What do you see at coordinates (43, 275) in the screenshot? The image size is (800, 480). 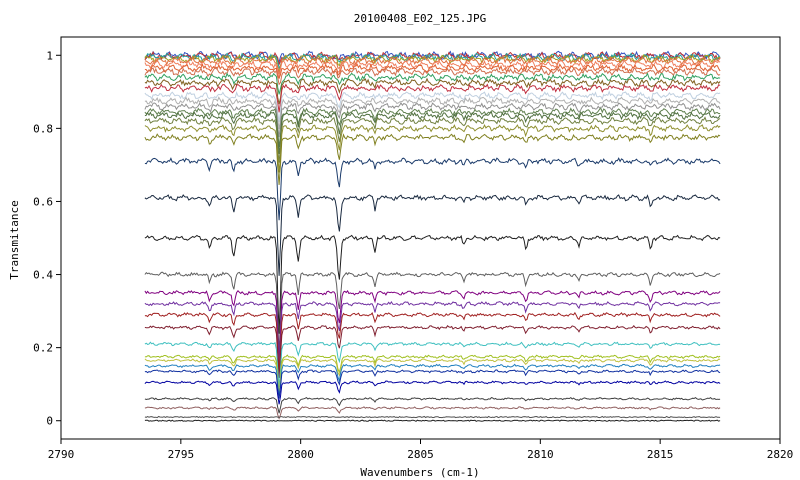 I see `y-tick-label: 0.4` at bounding box center [43, 275].